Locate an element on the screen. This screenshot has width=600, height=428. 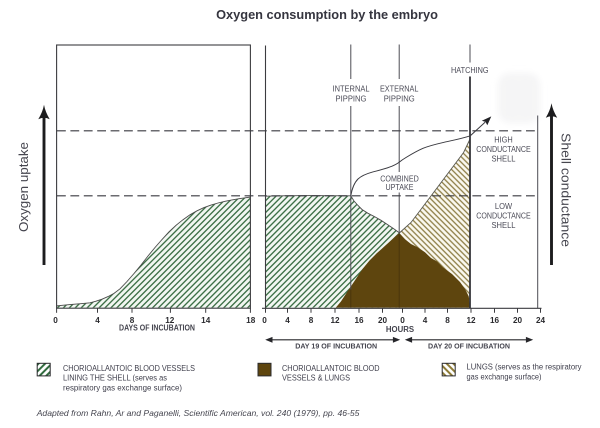
svg-text: LOW is located at coordinates (504, 206).